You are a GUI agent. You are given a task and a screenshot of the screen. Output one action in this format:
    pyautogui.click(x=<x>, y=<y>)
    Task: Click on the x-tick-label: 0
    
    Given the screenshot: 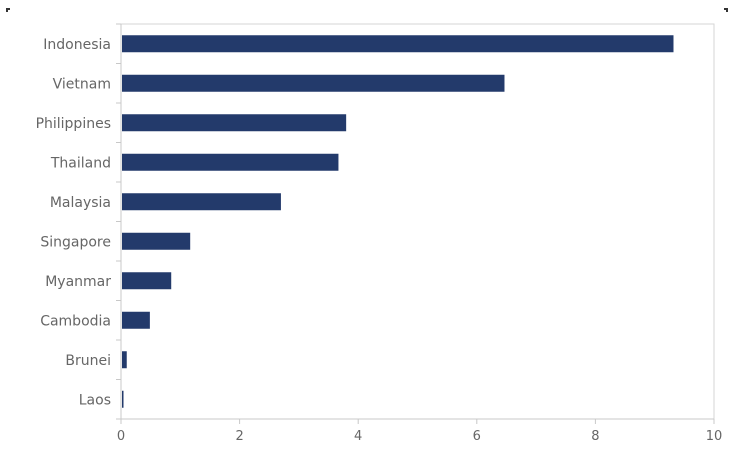 What is the action you would take?
    pyautogui.click(x=121, y=436)
    